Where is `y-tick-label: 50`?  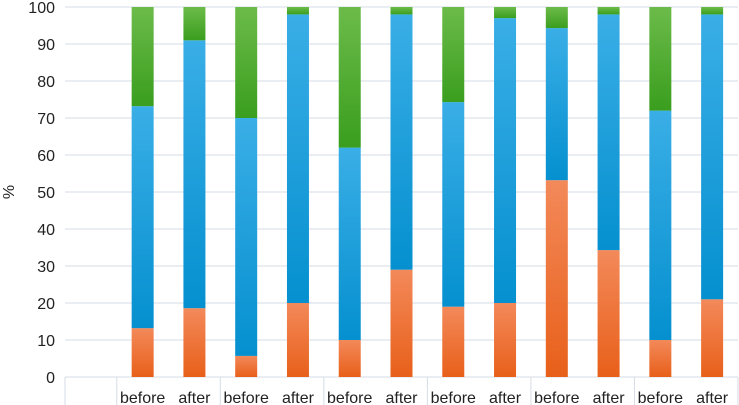
y-tick-label: 50 is located at coordinates (46, 193).